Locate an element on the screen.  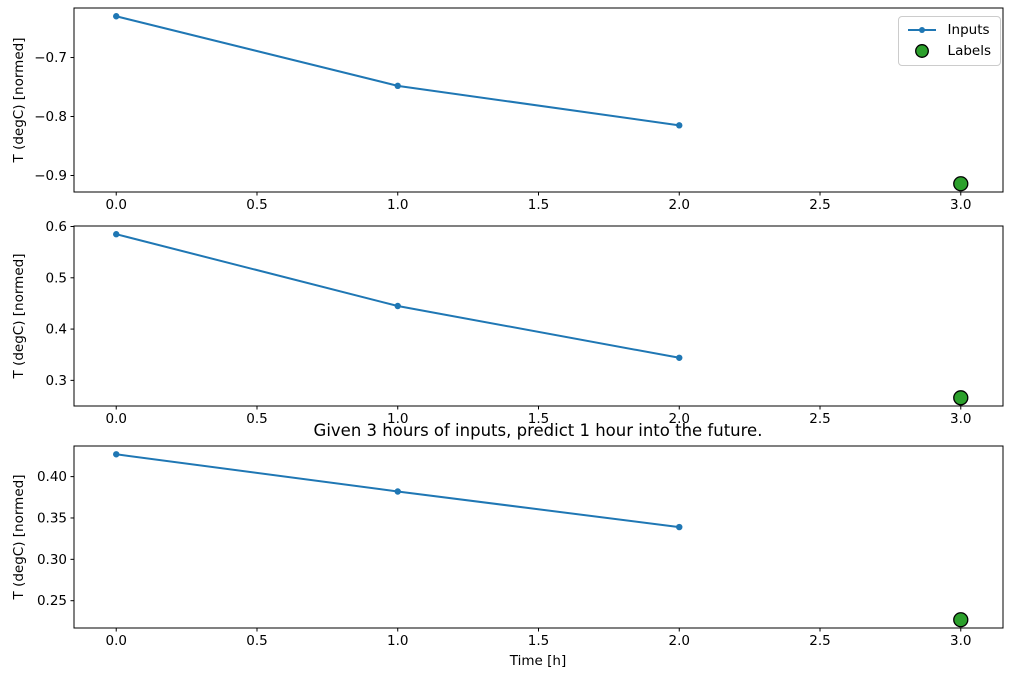
subplot-3-y-tick-label: 0.40 is located at coordinates (52, 477).